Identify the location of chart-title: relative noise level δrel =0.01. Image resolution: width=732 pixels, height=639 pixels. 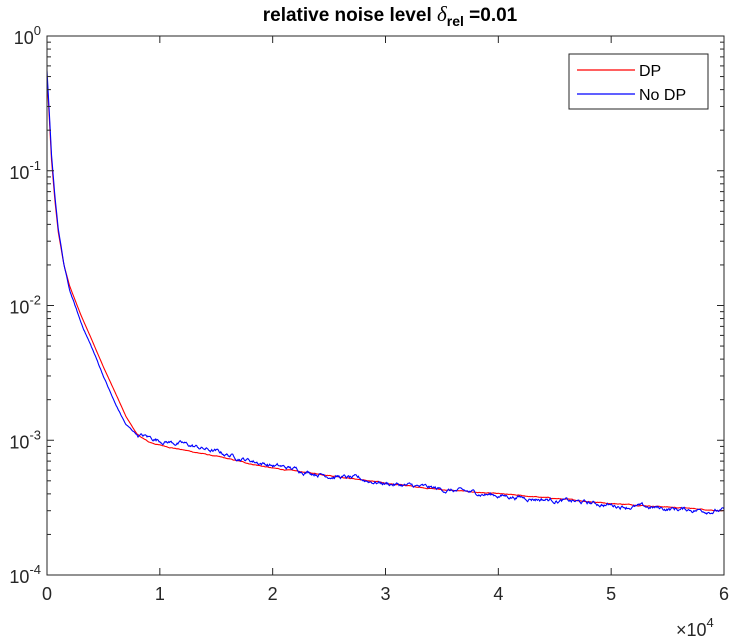
(390, 15).